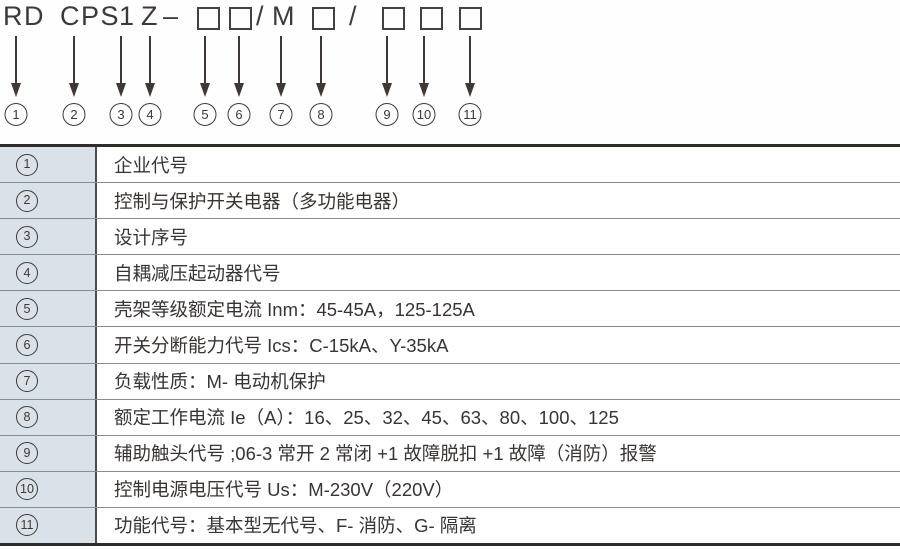 Image resolution: width=900 pixels, height=550 pixels. I want to click on description-cell: 额定工作电流 Ie（A）：16、25、32、45、63、80、100、125, so click(498, 417).